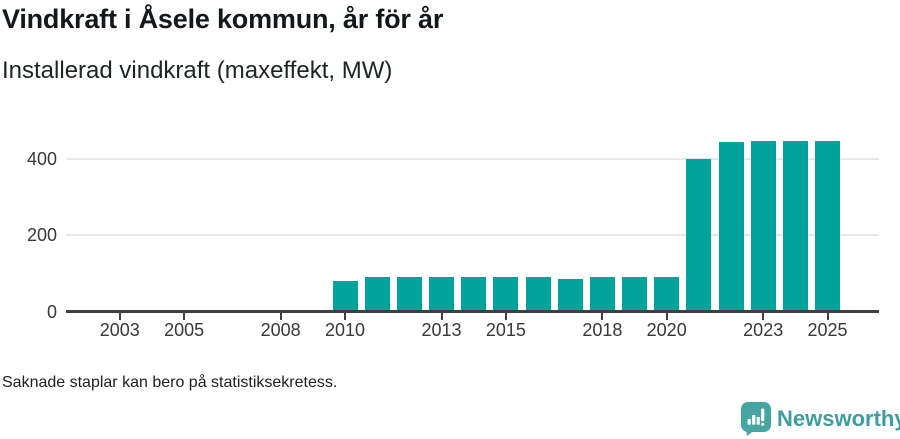 The width and height of the screenshot is (900, 439). I want to click on x-axis-label: 2025, so click(827, 330).